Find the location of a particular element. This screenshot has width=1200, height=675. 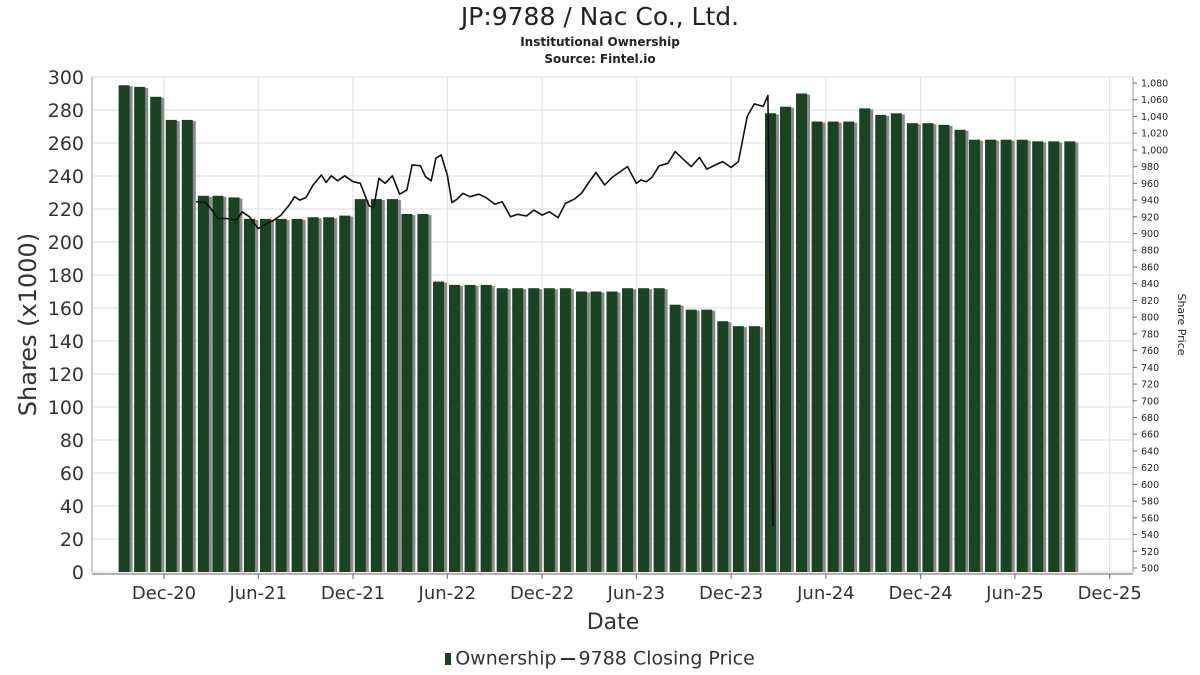

y-tick-label: 140 is located at coordinates (66, 342).